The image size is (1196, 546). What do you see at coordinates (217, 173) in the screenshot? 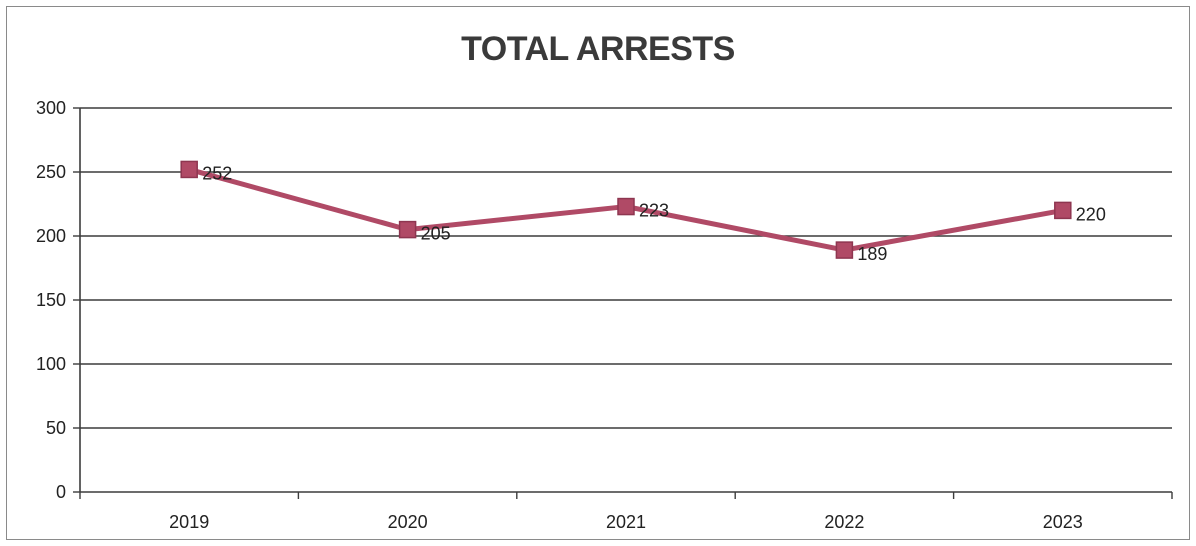
I see `data-label: 252` at bounding box center [217, 173].